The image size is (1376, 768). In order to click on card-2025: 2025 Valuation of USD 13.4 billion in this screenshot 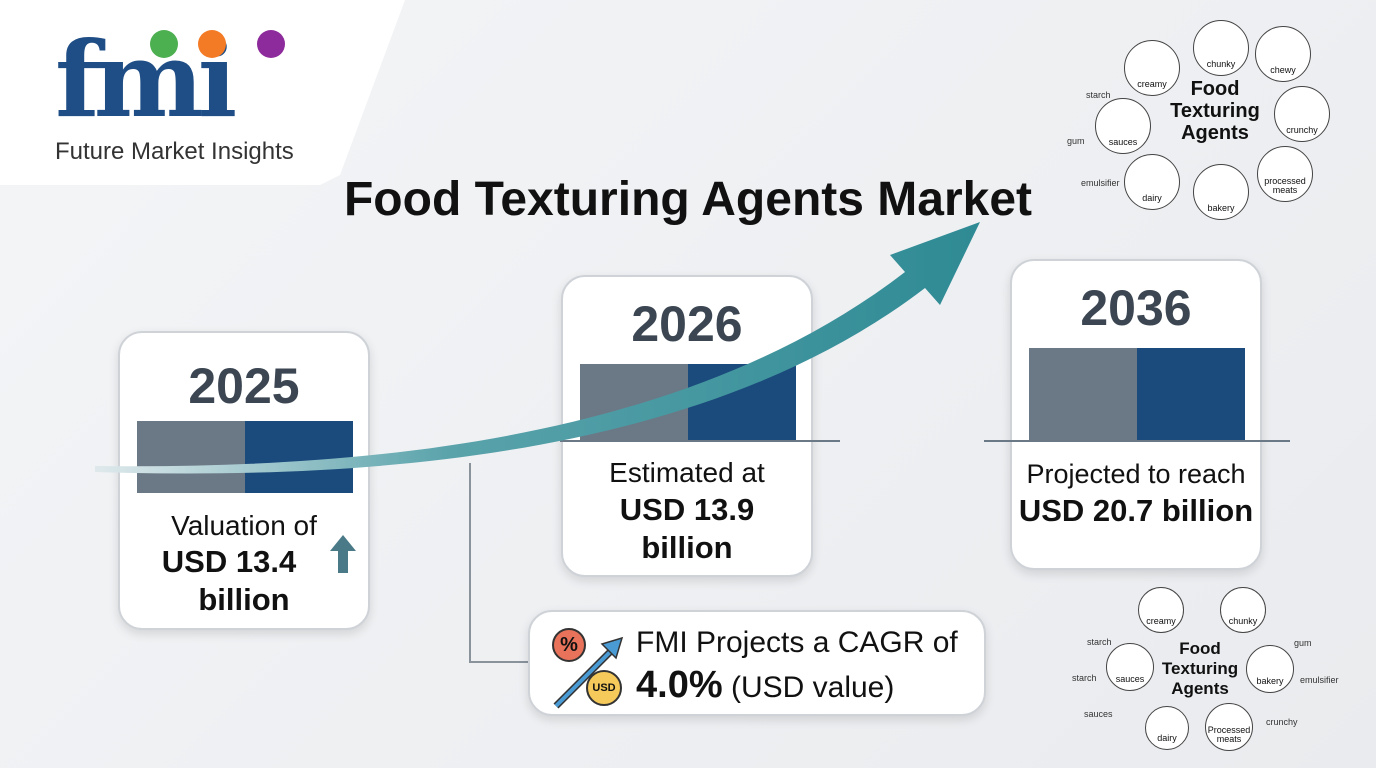, I will do `click(244, 480)`.